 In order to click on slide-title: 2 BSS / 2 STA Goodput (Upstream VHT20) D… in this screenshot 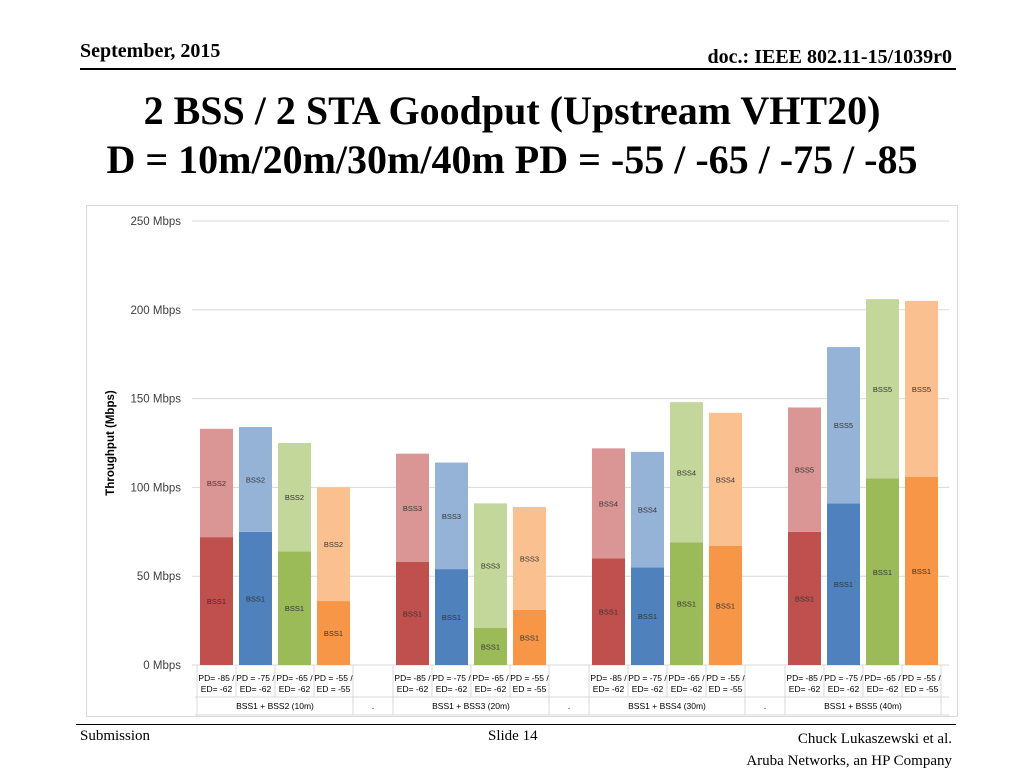, I will do `click(512, 135)`.